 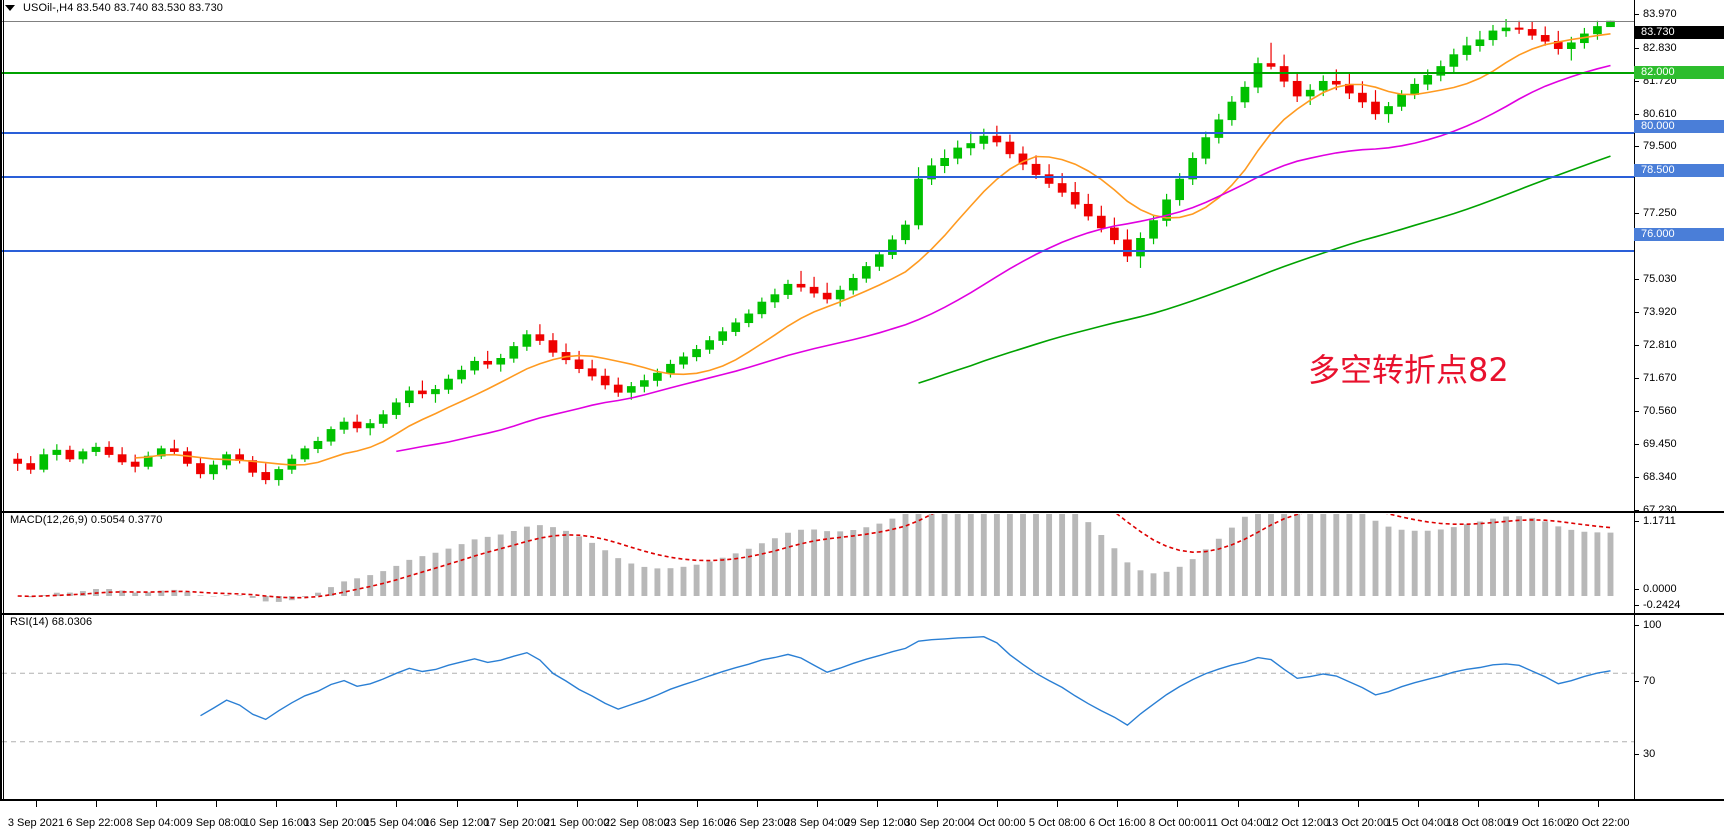 I want to click on price-tick: 69.450, so click(x=1679, y=444).